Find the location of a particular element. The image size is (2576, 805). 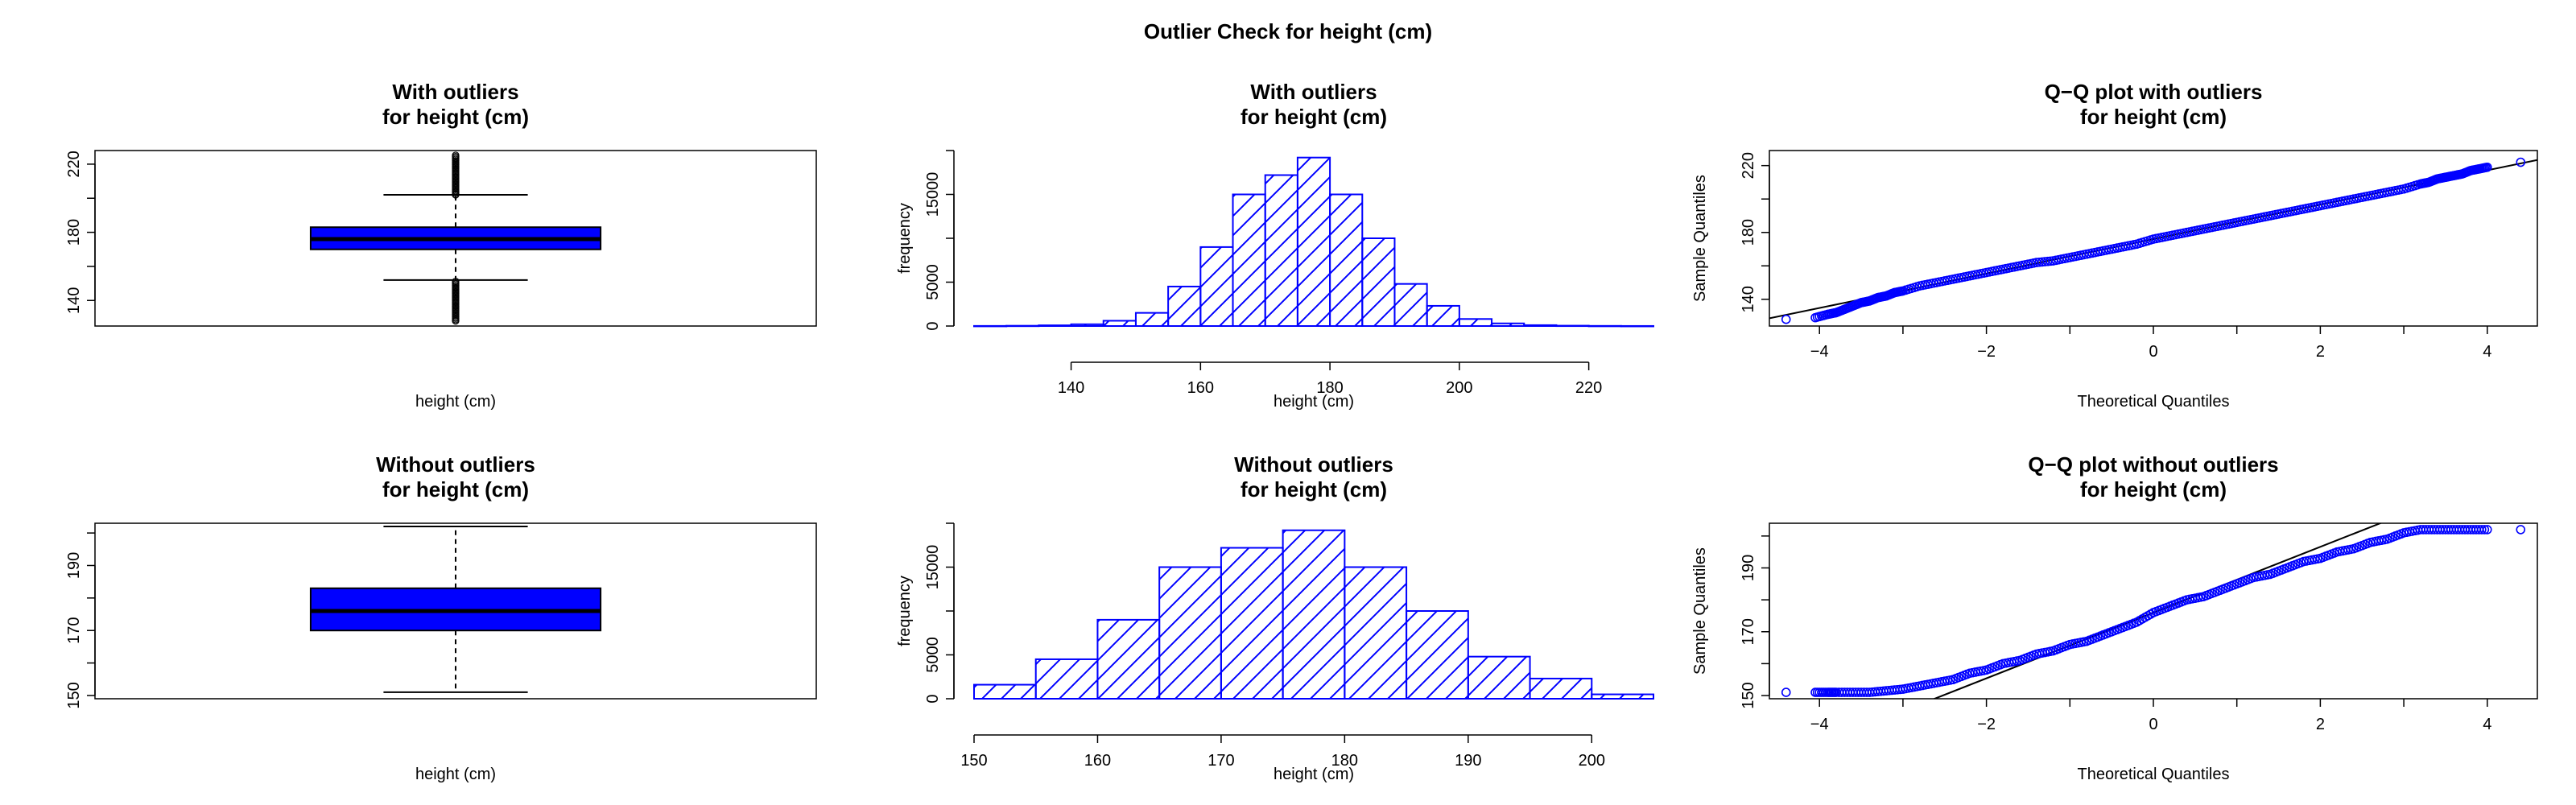

panel-title-line: Q−Q plot without outliers is located at coordinates (2153, 464).